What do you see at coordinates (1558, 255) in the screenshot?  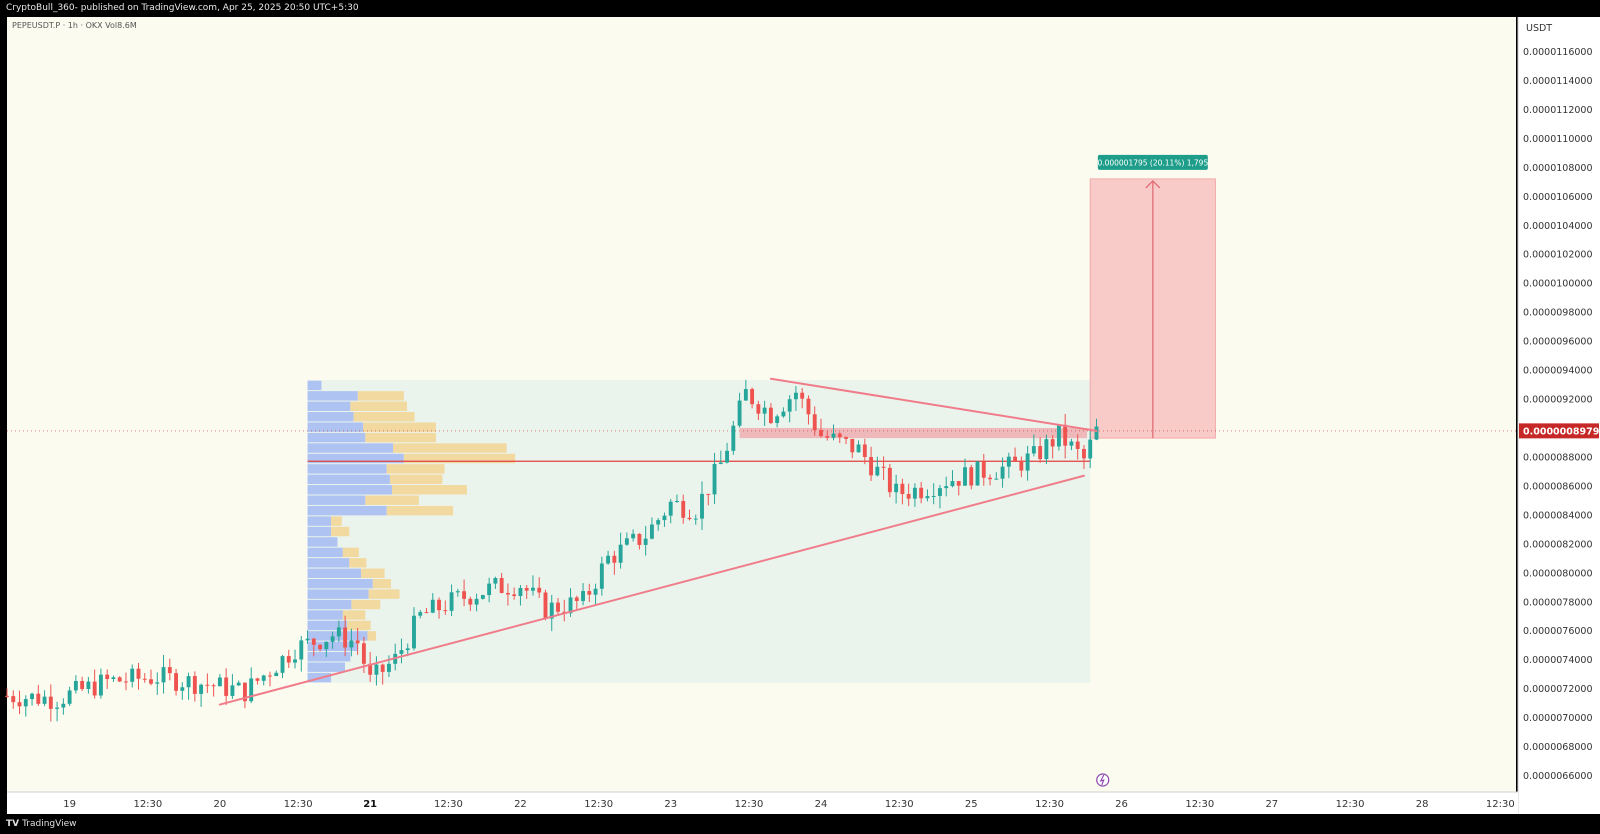 I see `price-tick-label: 0.0000102000` at bounding box center [1558, 255].